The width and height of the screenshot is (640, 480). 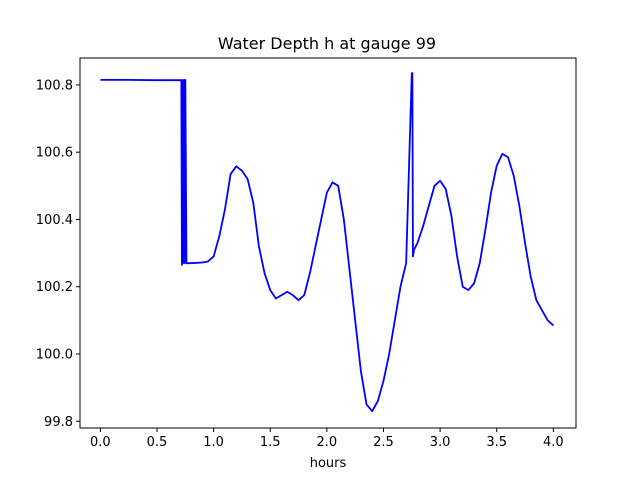 I want to click on chart-title: Water Depth h at gauge 99, so click(x=327, y=43).